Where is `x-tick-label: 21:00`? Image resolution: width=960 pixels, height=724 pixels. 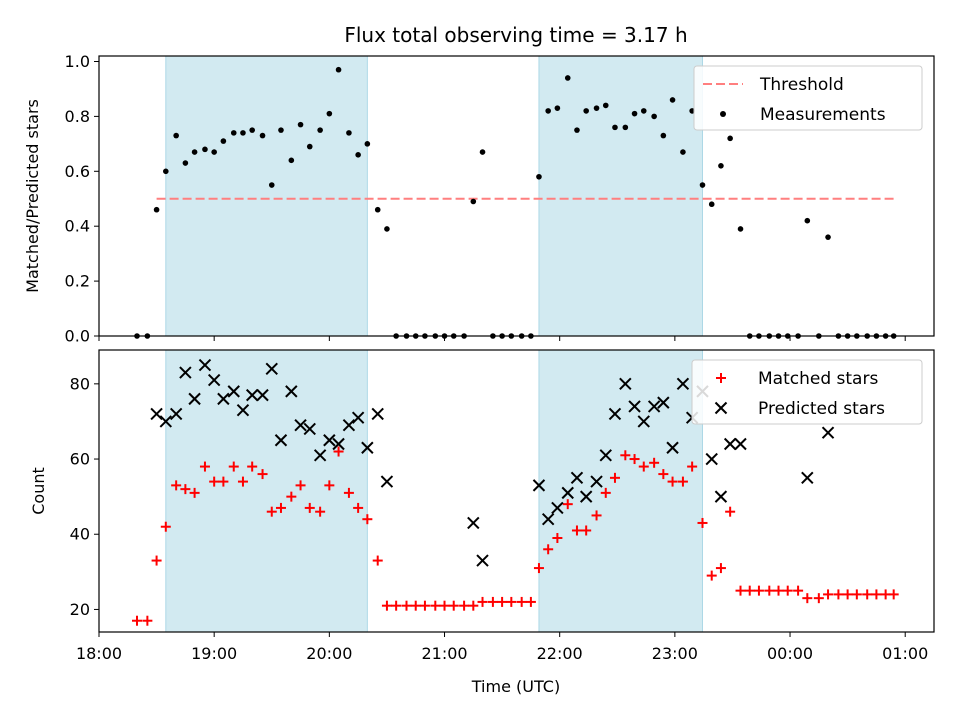
x-tick-label: 21:00 is located at coordinates (444, 653).